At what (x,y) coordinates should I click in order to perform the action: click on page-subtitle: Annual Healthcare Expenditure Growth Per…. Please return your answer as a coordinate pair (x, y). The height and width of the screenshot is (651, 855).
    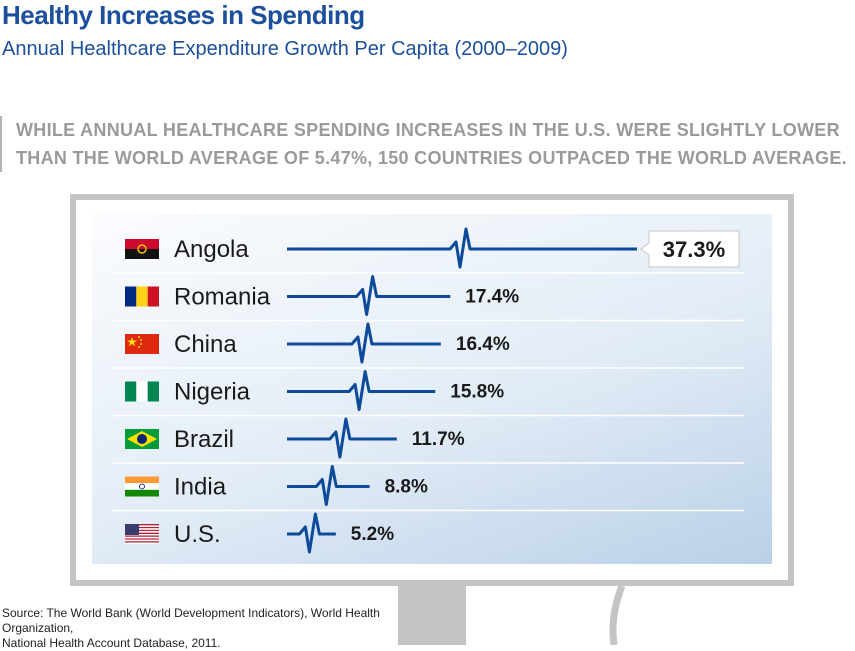
    Looking at the image, I should click on (285, 49).